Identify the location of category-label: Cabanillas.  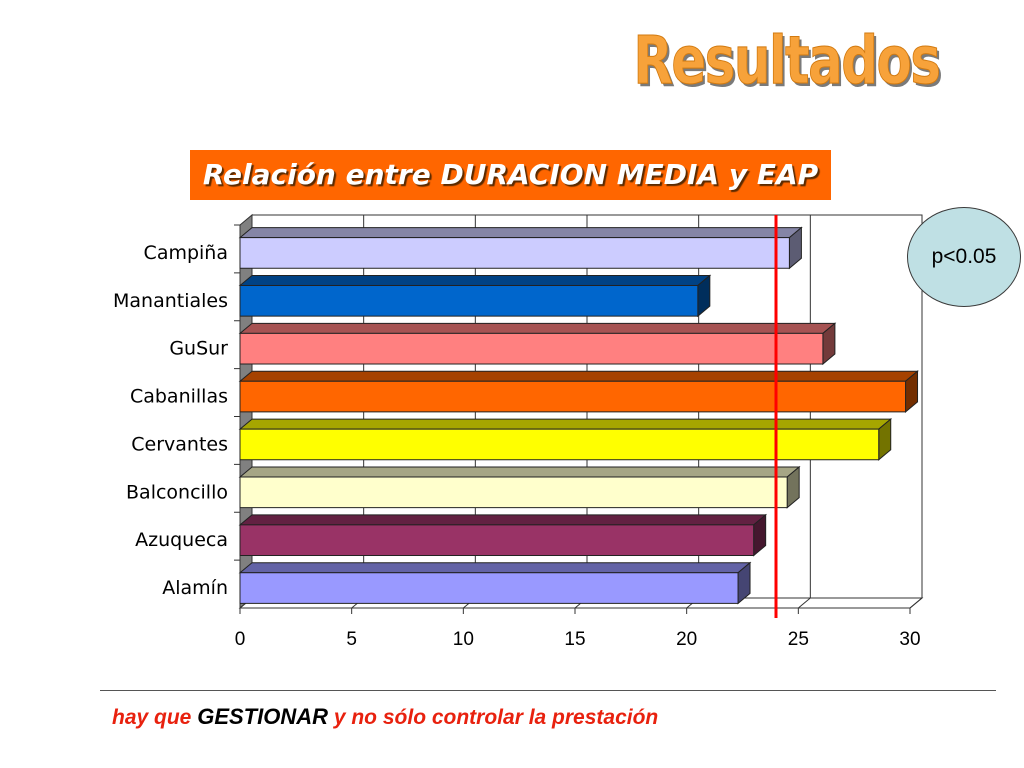
(179, 397).